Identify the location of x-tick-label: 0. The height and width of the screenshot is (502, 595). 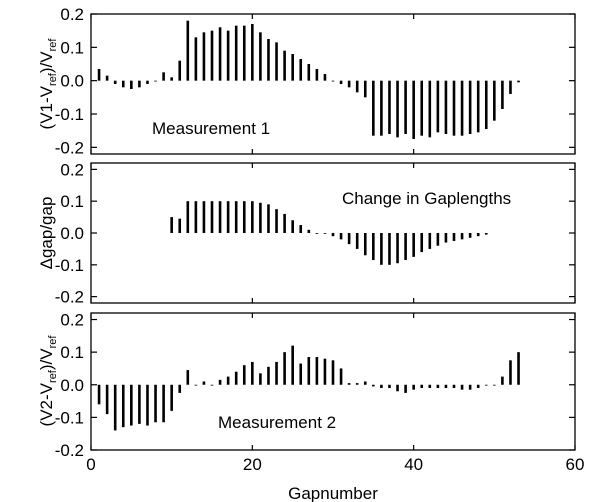
(90, 464).